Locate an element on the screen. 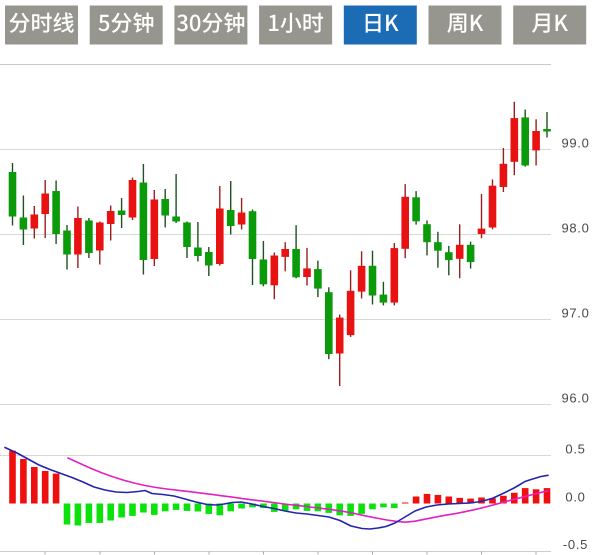 This screenshot has width=601, height=555. svg-text: 0.0 is located at coordinates (575, 497).